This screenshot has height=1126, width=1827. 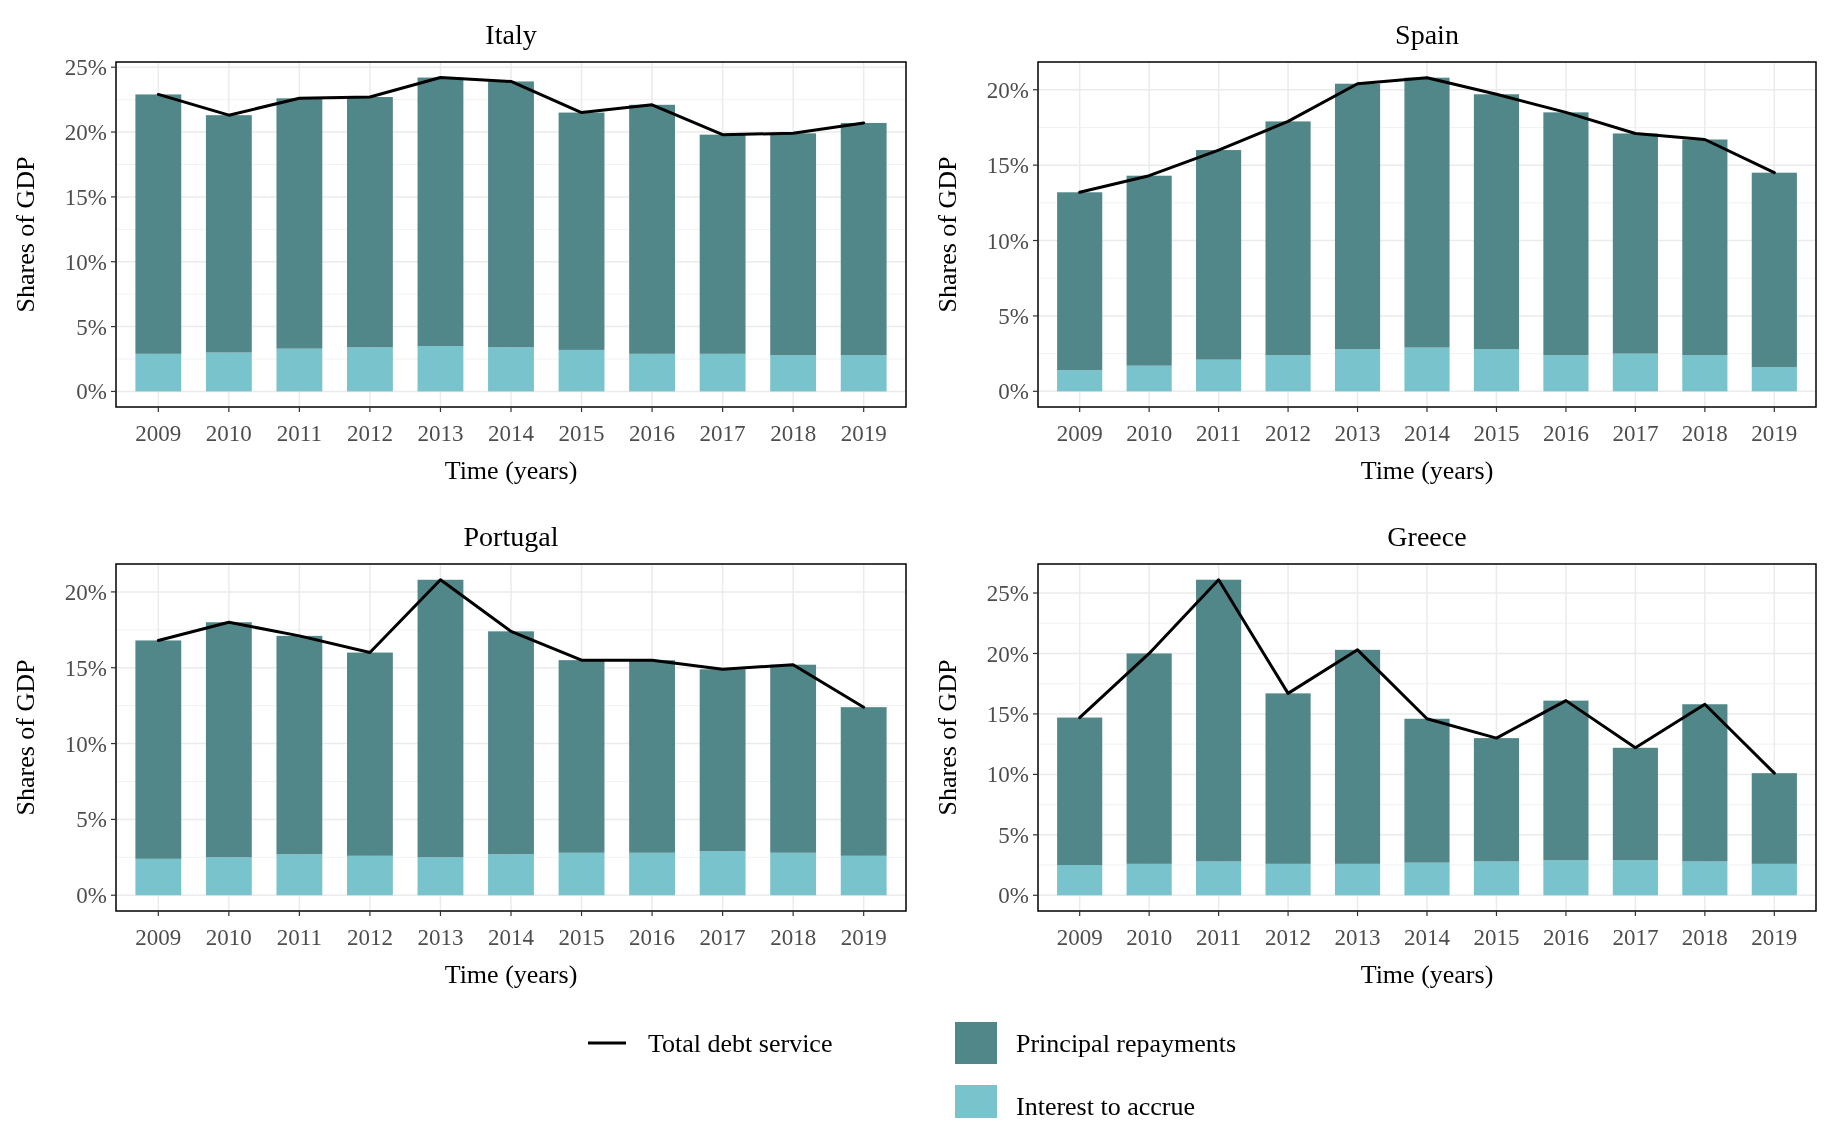 What do you see at coordinates (740, 1044) in the screenshot?
I see `legend-label: Total debt service` at bounding box center [740, 1044].